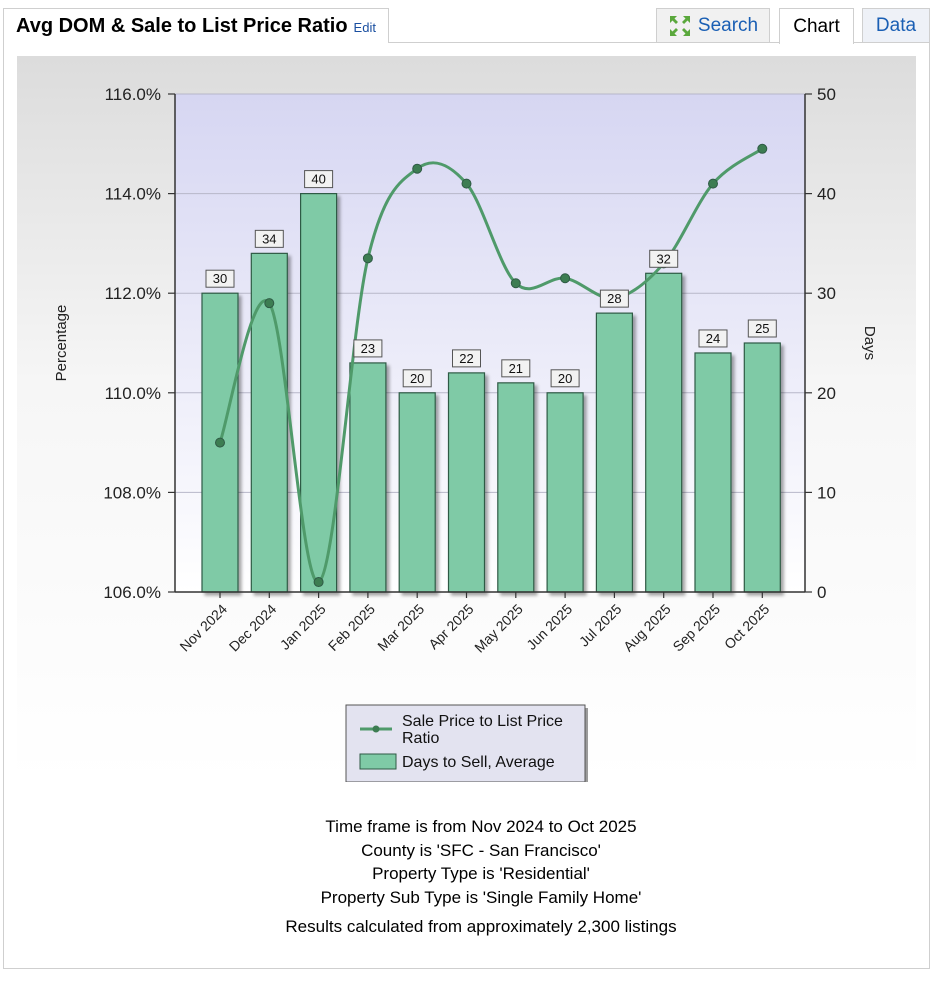  I want to click on chart-title-tab: Avg DOM & Sale to List Price Ratio Edit, so click(196, 25).